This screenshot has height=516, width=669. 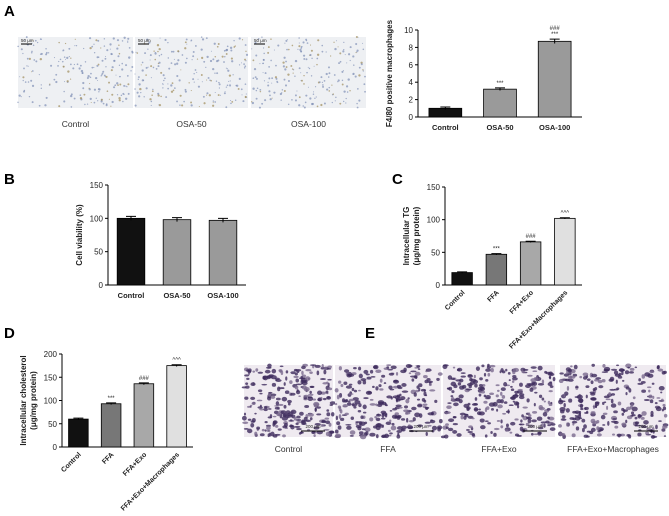 What do you see at coordinates (434, 187) in the screenshot?
I see `y-tick-label: 150` at bounding box center [434, 187].